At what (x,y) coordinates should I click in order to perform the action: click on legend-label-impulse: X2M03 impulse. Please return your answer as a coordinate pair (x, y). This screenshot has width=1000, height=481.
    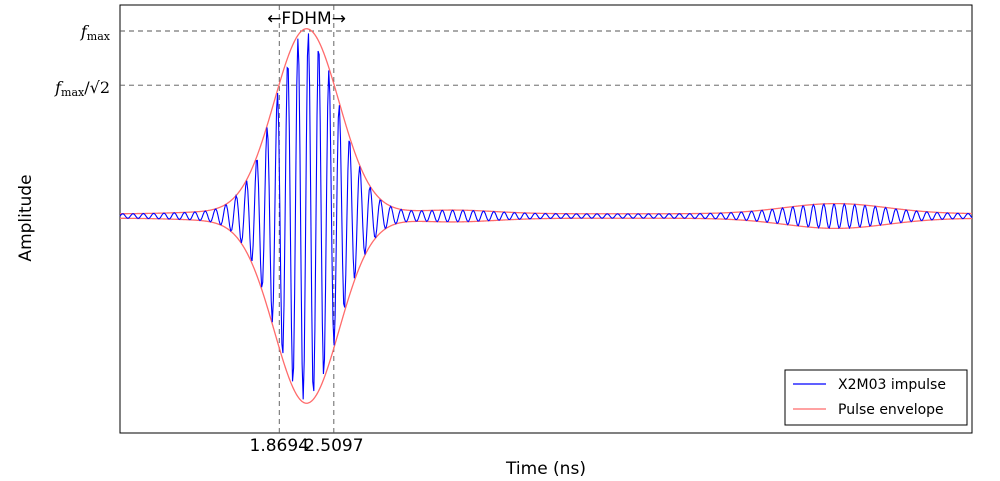
    Looking at the image, I should click on (892, 385).